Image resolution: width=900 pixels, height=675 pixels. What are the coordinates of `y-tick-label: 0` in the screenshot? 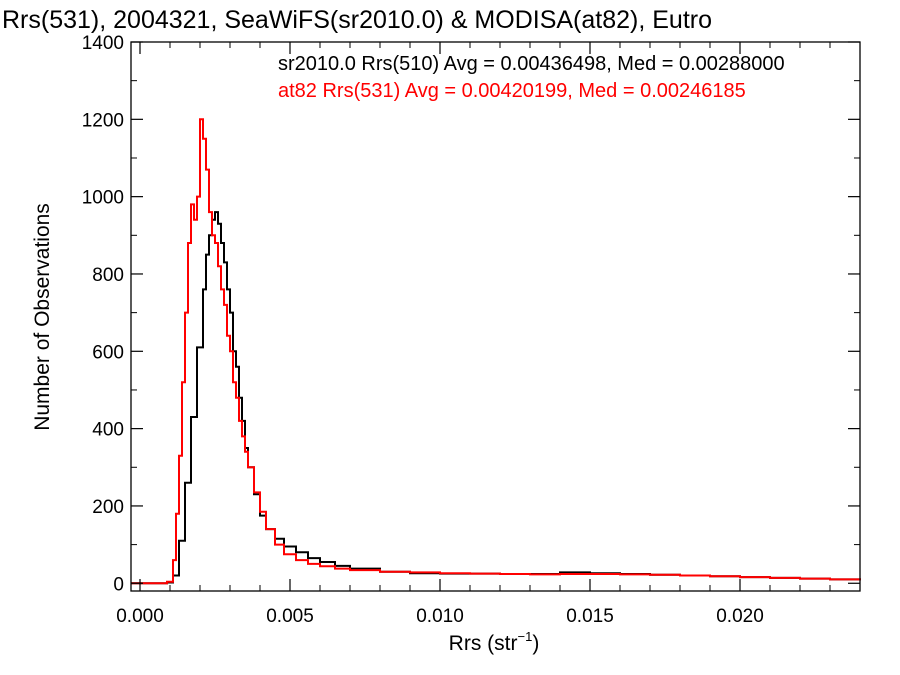 It's located at (118, 584).